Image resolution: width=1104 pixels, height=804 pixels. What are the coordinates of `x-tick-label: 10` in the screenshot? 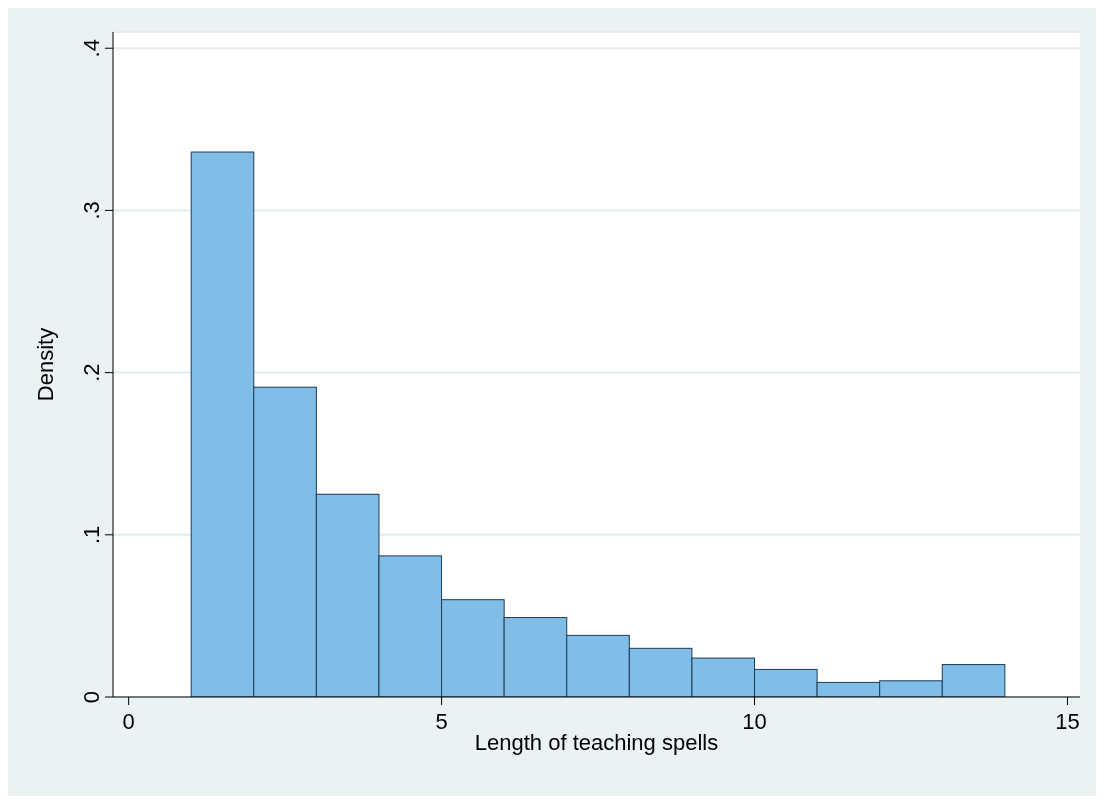 It's located at (754, 721).